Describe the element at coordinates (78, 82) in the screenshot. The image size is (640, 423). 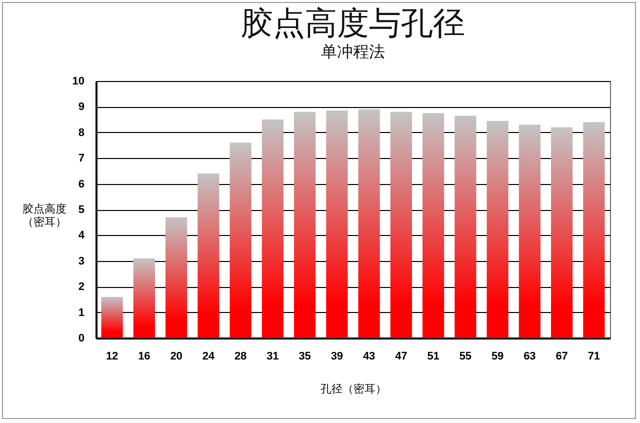
I see `y-tick-label: 10` at that location.